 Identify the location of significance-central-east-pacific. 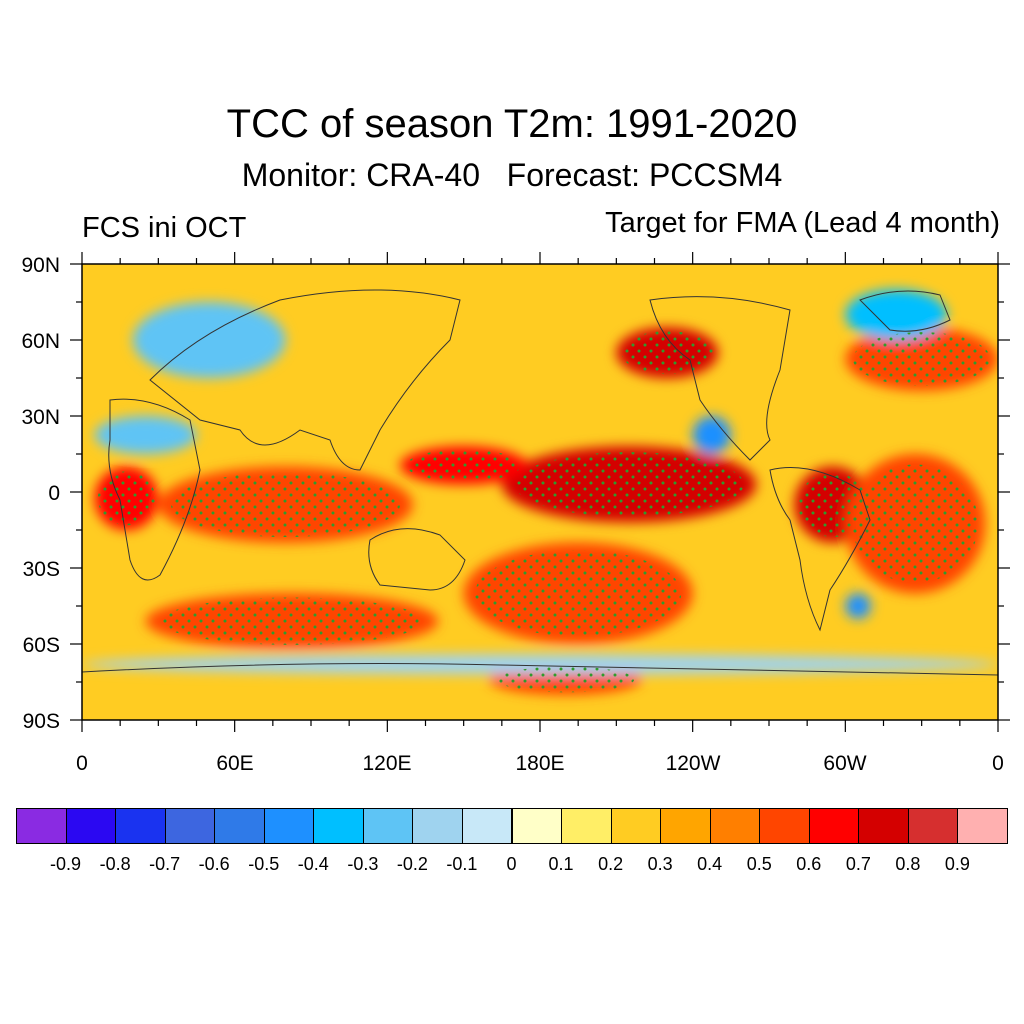
(629, 484).